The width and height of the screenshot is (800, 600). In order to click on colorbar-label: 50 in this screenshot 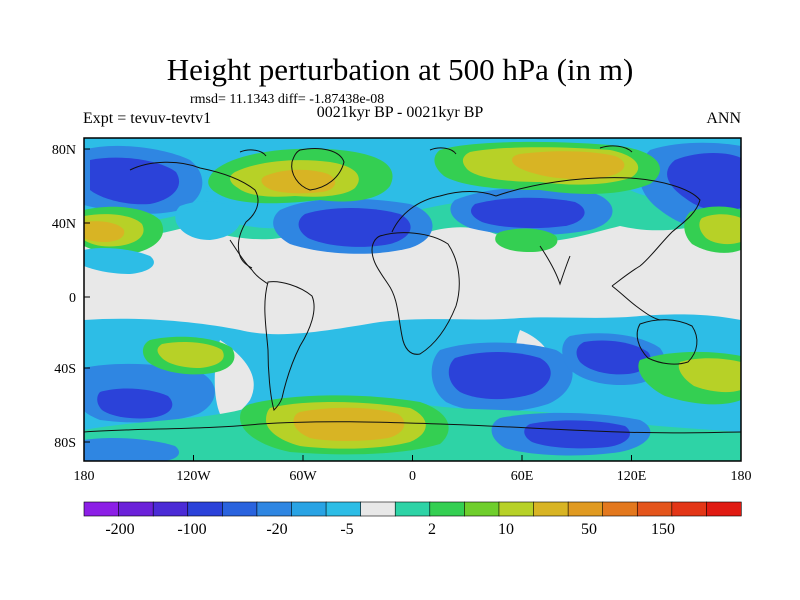, I will do `click(589, 529)`.